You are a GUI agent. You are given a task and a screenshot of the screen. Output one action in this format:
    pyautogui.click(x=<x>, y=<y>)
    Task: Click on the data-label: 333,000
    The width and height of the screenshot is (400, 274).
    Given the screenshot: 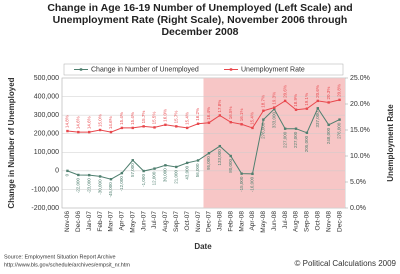 What is the action you would take?
    pyautogui.click(x=273, y=120)
    